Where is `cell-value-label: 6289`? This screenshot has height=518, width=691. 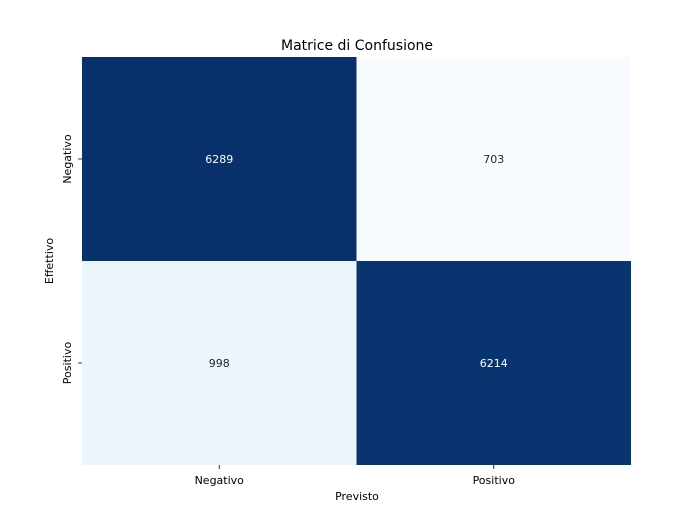
cell-value-label: 6289 is located at coordinates (219, 159).